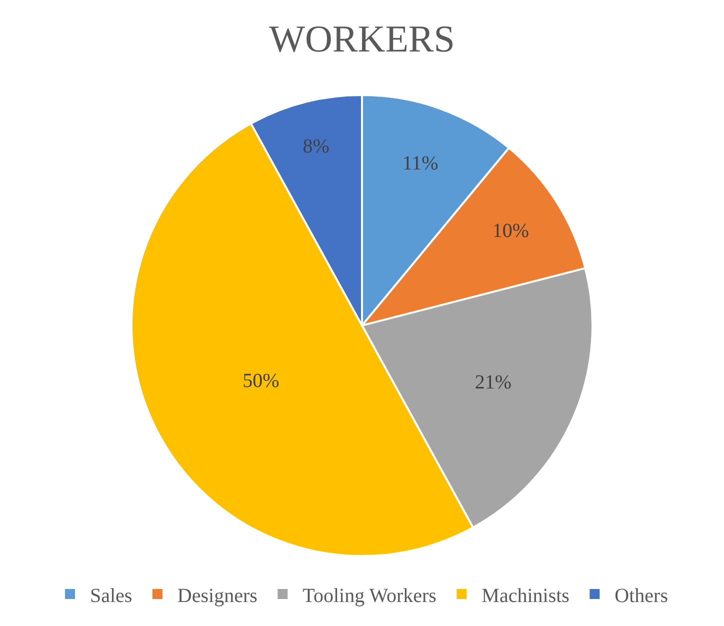  I want to click on legend-label: Others, so click(641, 595).